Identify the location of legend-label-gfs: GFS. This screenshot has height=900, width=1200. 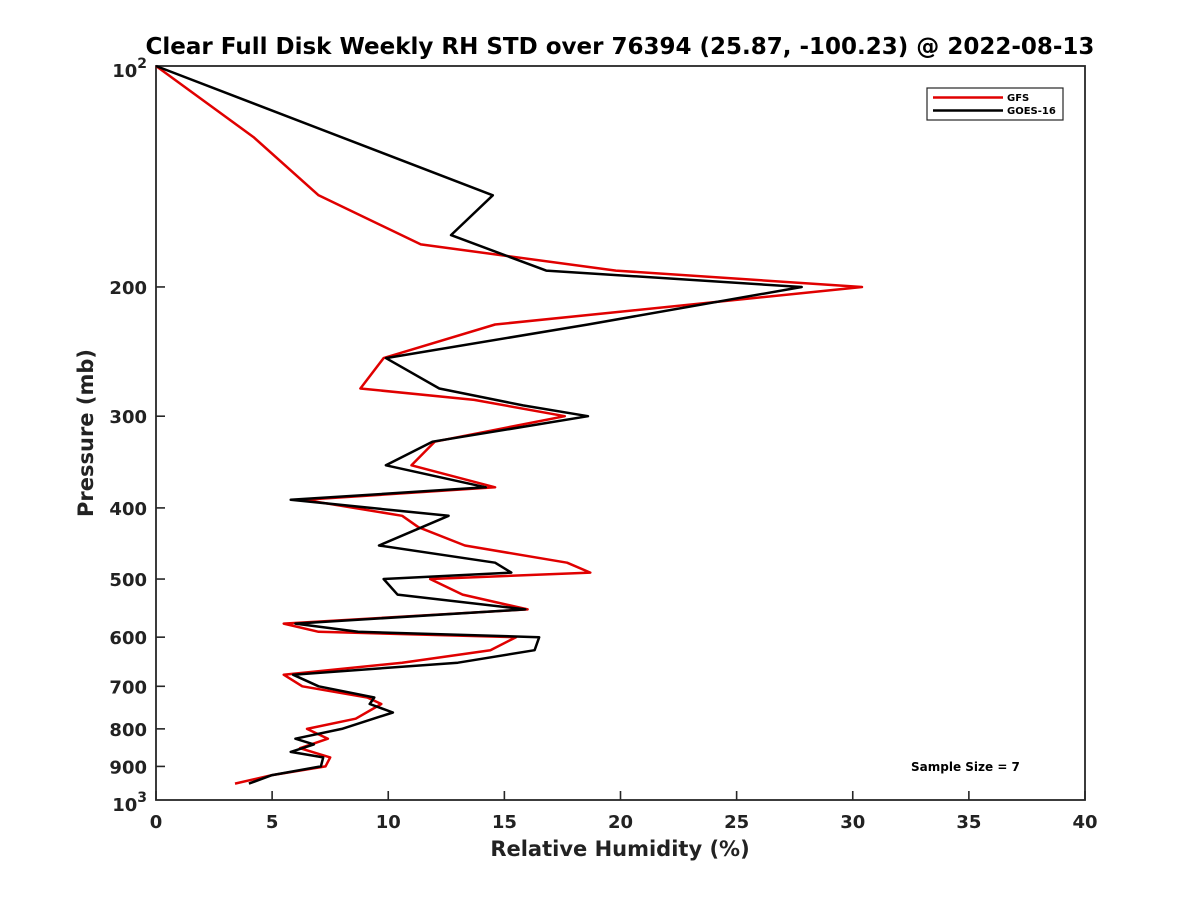
(1018, 98).